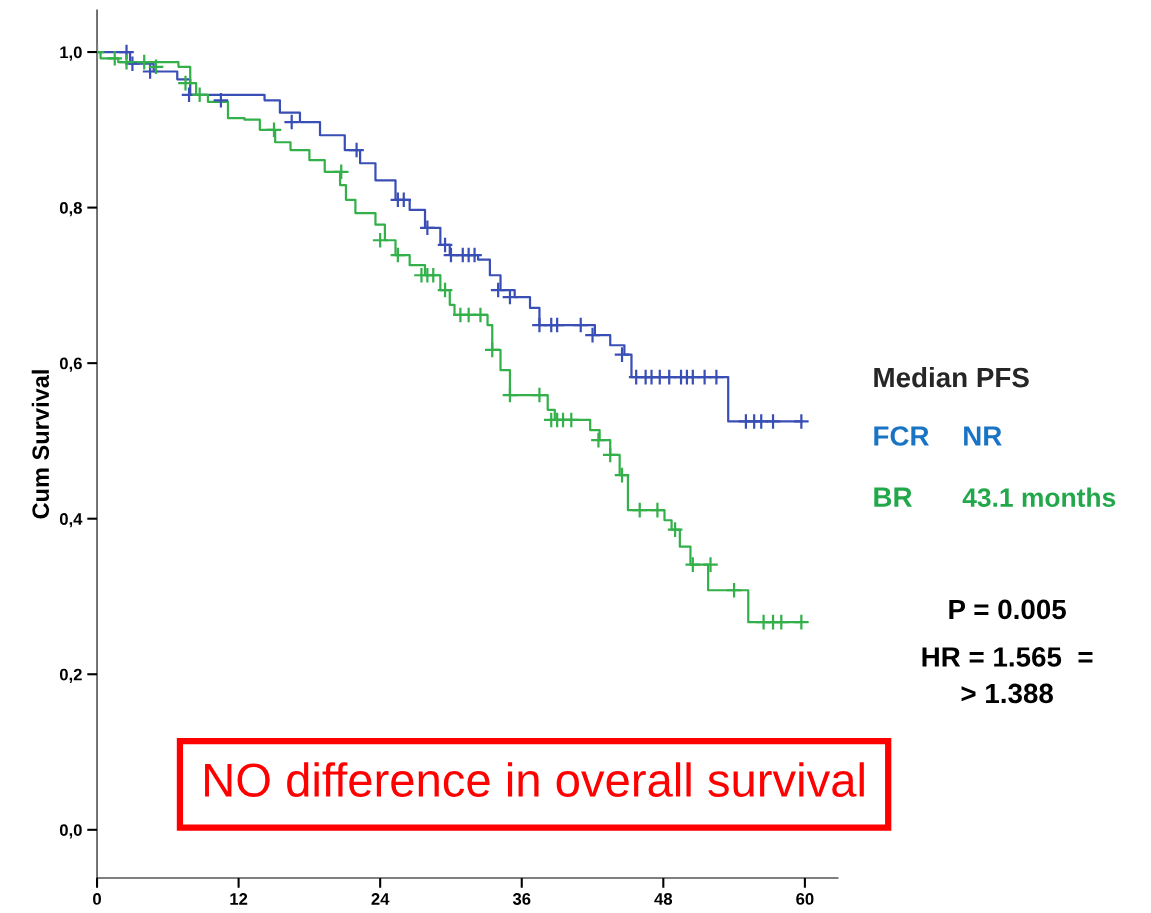  Describe the element at coordinates (239, 899) in the screenshot. I see `x-tick-label: 12` at that location.